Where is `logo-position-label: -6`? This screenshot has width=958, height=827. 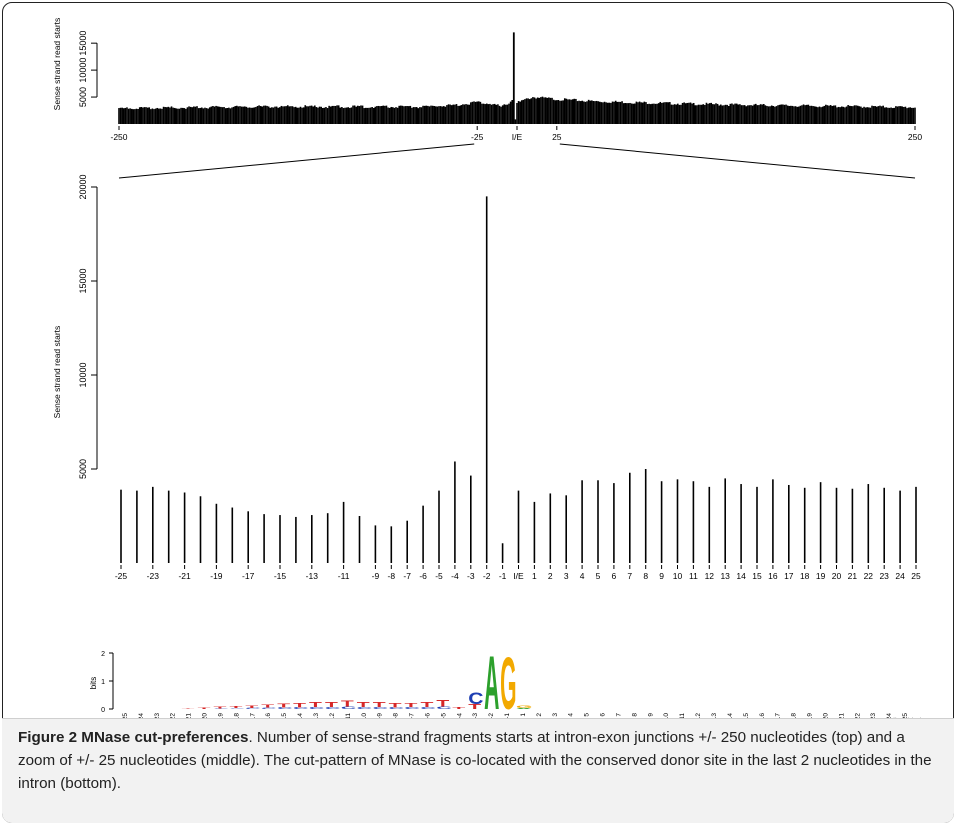
logo-position-label: -6 is located at coordinates (427, 715).